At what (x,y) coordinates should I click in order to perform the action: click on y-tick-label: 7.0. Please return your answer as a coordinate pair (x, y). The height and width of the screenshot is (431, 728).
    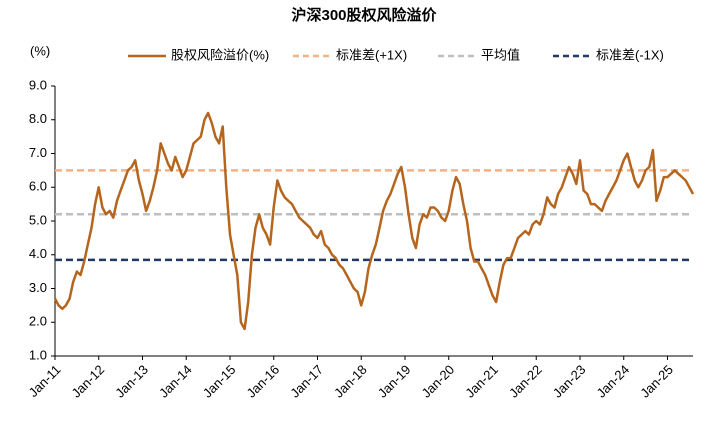
    Looking at the image, I should click on (38, 152).